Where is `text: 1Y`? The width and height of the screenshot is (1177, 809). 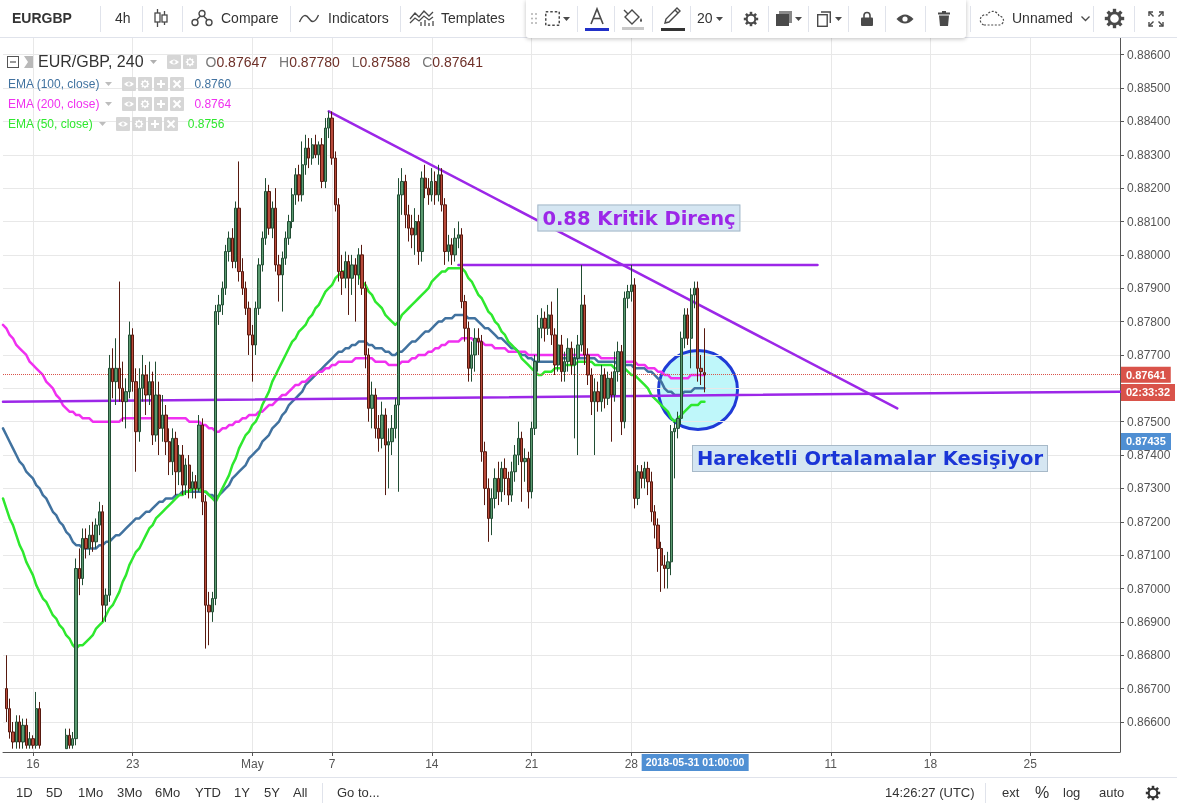
text: 1Y is located at coordinates (242, 793).